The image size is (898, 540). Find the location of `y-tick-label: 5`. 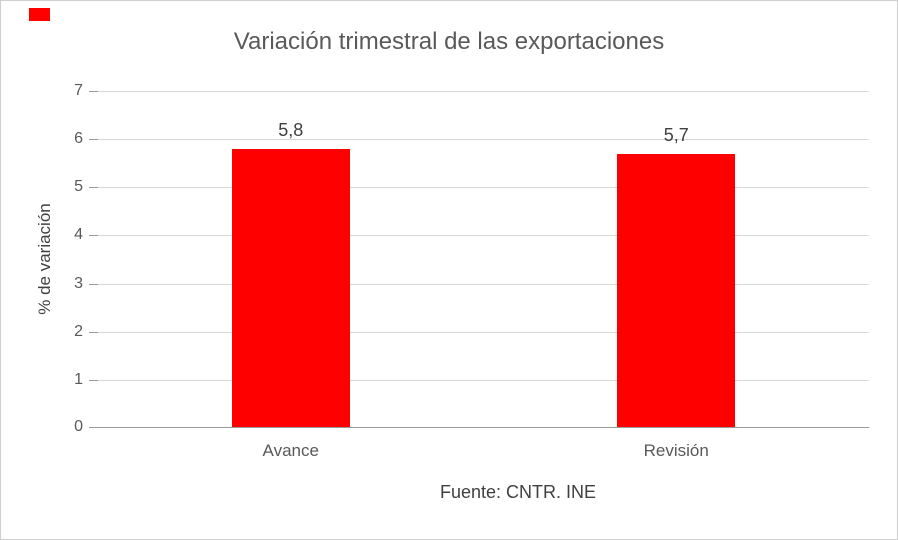

y-tick-label: 5 is located at coordinates (78, 186).